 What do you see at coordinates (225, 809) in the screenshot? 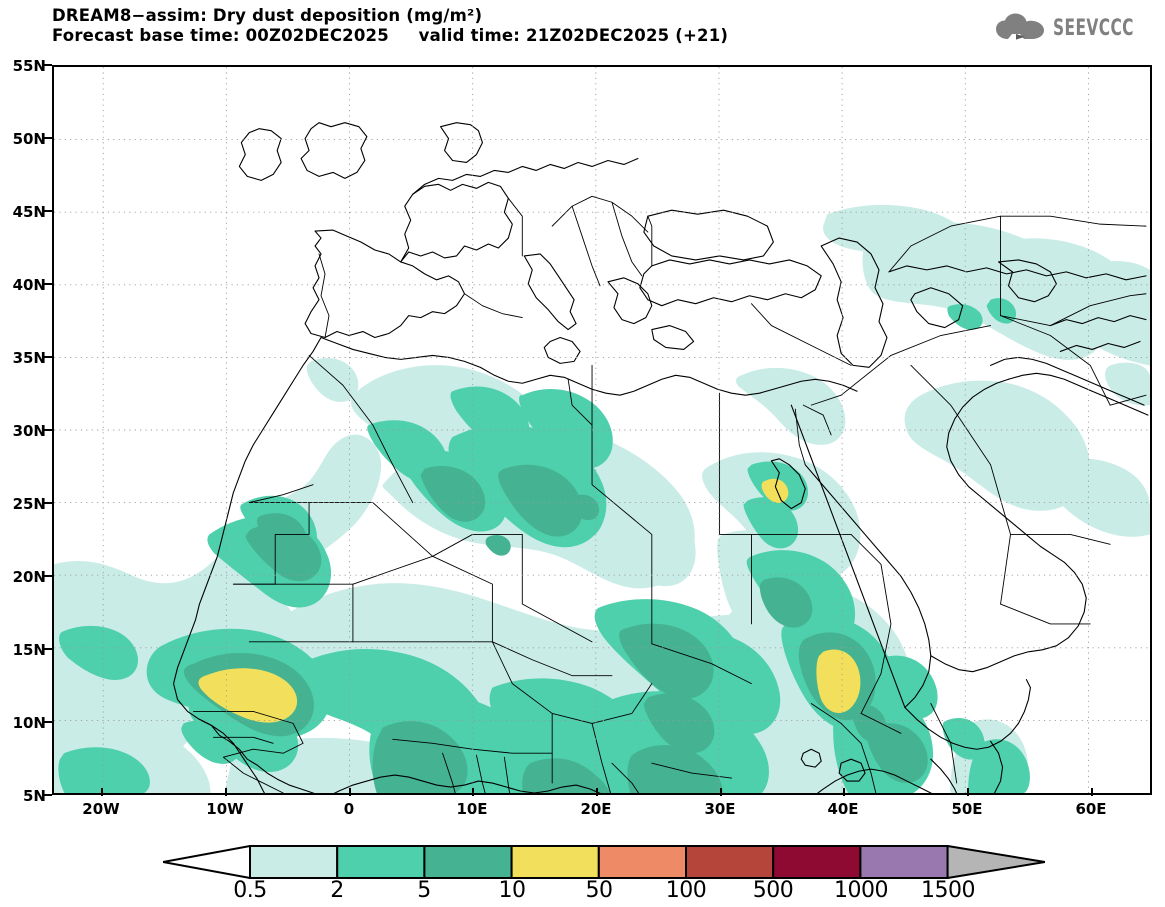
I see `x-tick-label: 10W` at bounding box center [225, 809].